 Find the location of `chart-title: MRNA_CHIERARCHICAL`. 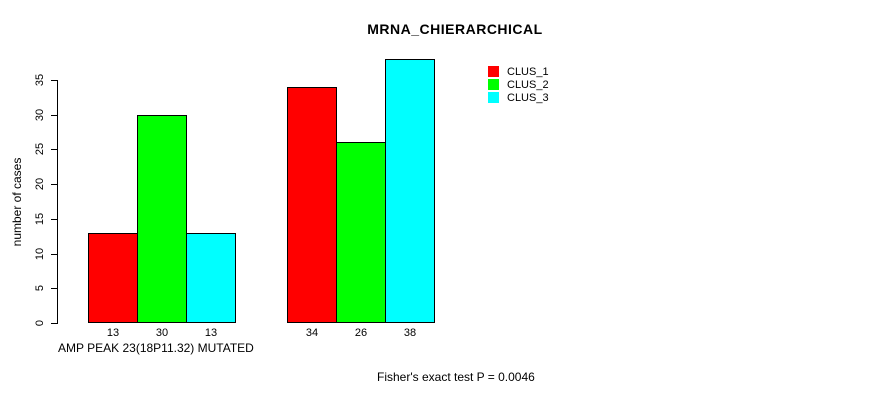

chart-title: MRNA_CHIERARCHICAL is located at coordinates (455, 29).